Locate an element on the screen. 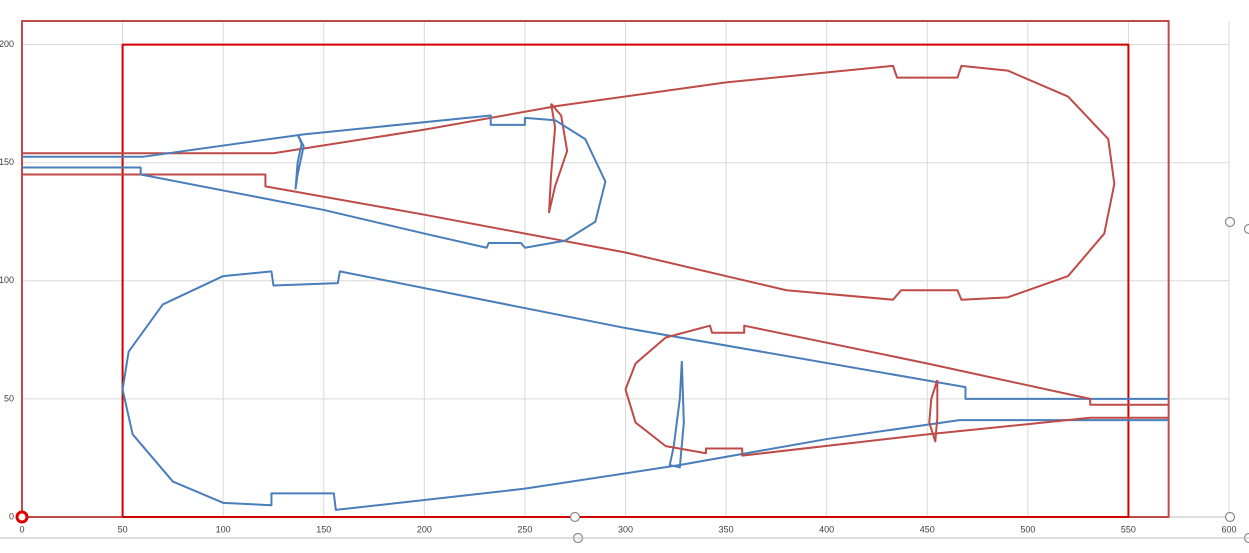  y-tick-label: 200 is located at coordinates (7, 44).